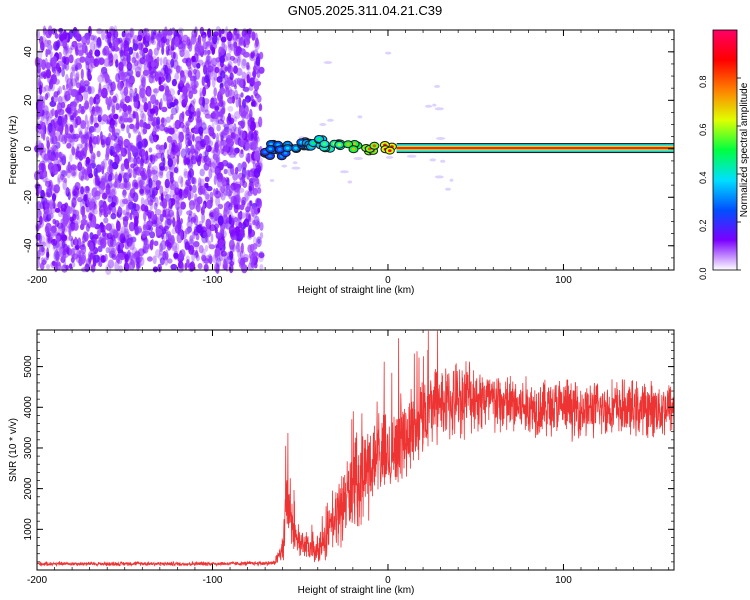 This screenshot has width=750, height=600. I want to click on sparse-speck, so click(360, 117).